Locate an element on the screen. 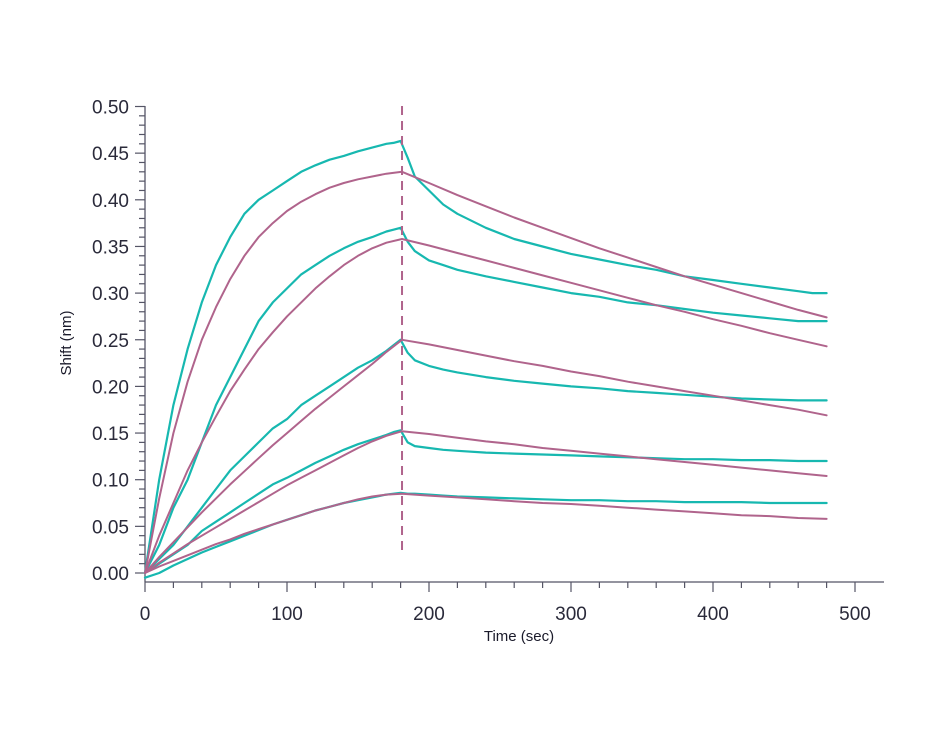  y-tick-label: 0.40 is located at coordinates (110, 201).